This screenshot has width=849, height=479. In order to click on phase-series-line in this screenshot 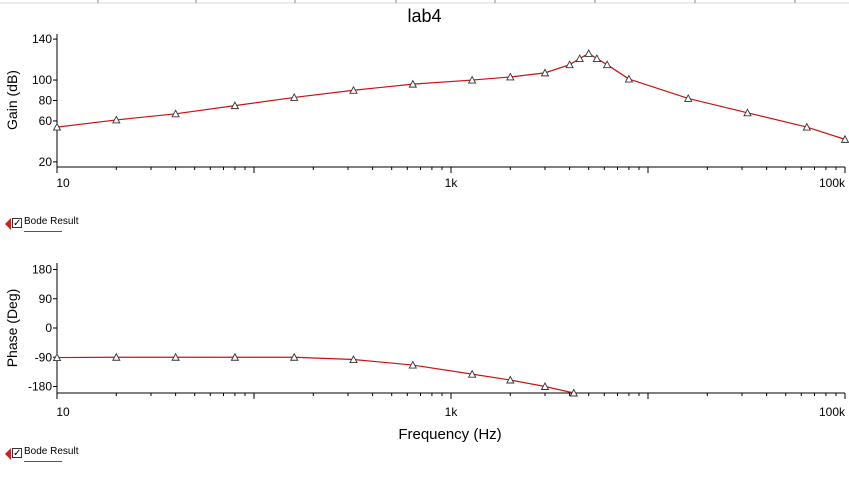, I will do `click(315, 374)`.